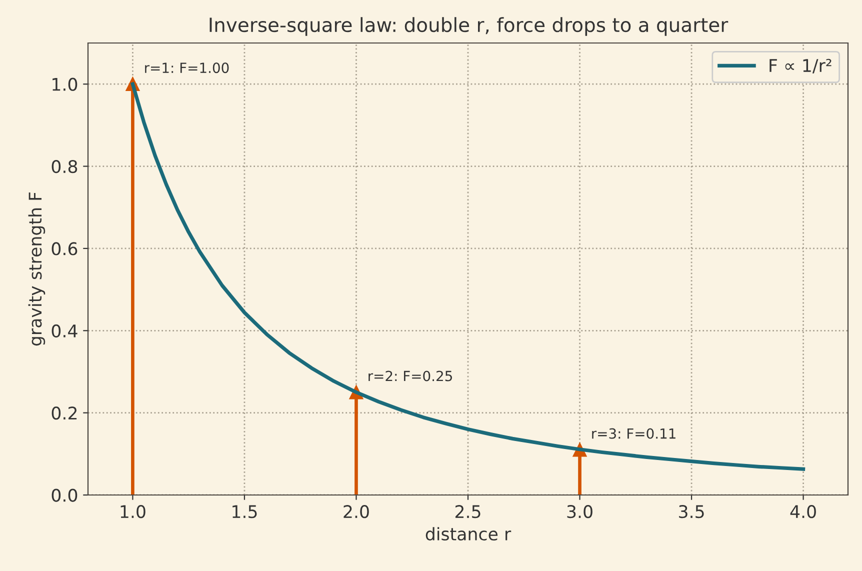 This screenshot has height=571, width=862. Describe the element at coordinates (410, 376) in the screenshot. I see `annotation: r=2: F=0.25` at that location.